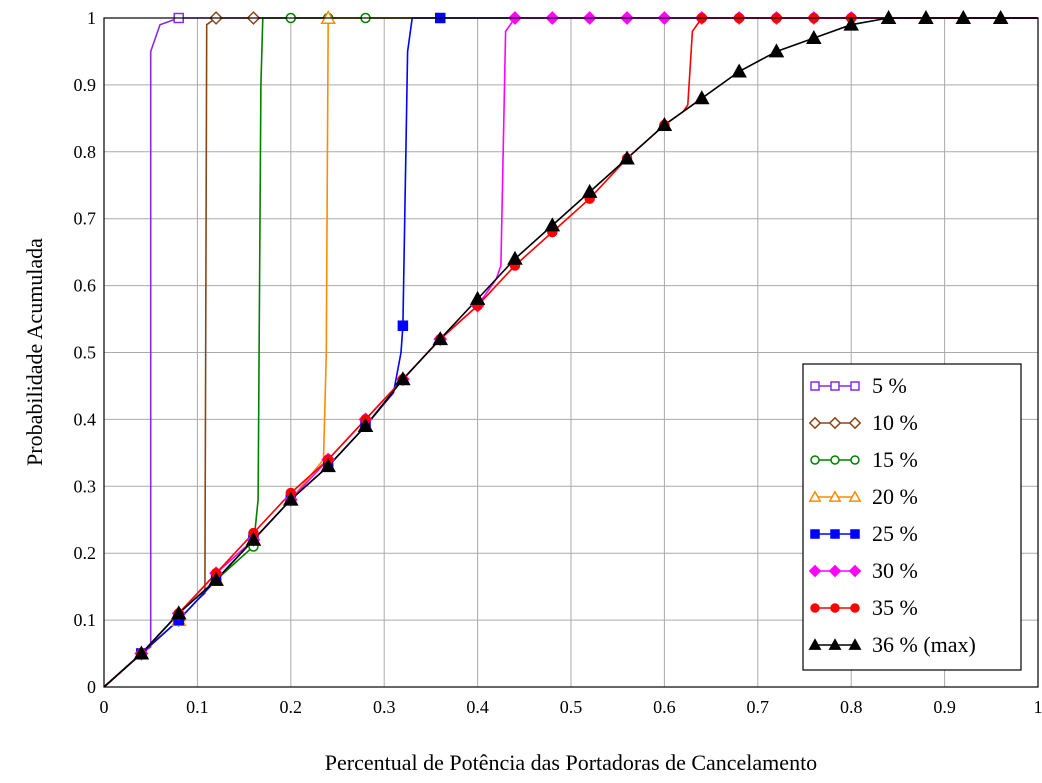 The width and height of the screenshot is (1042, 783). I want to click on x-tick-labels: 0 0.1 0.2 0.3 0.4 0.5 0.6 0.7 0.8 0.9 1, so click(571, 707).